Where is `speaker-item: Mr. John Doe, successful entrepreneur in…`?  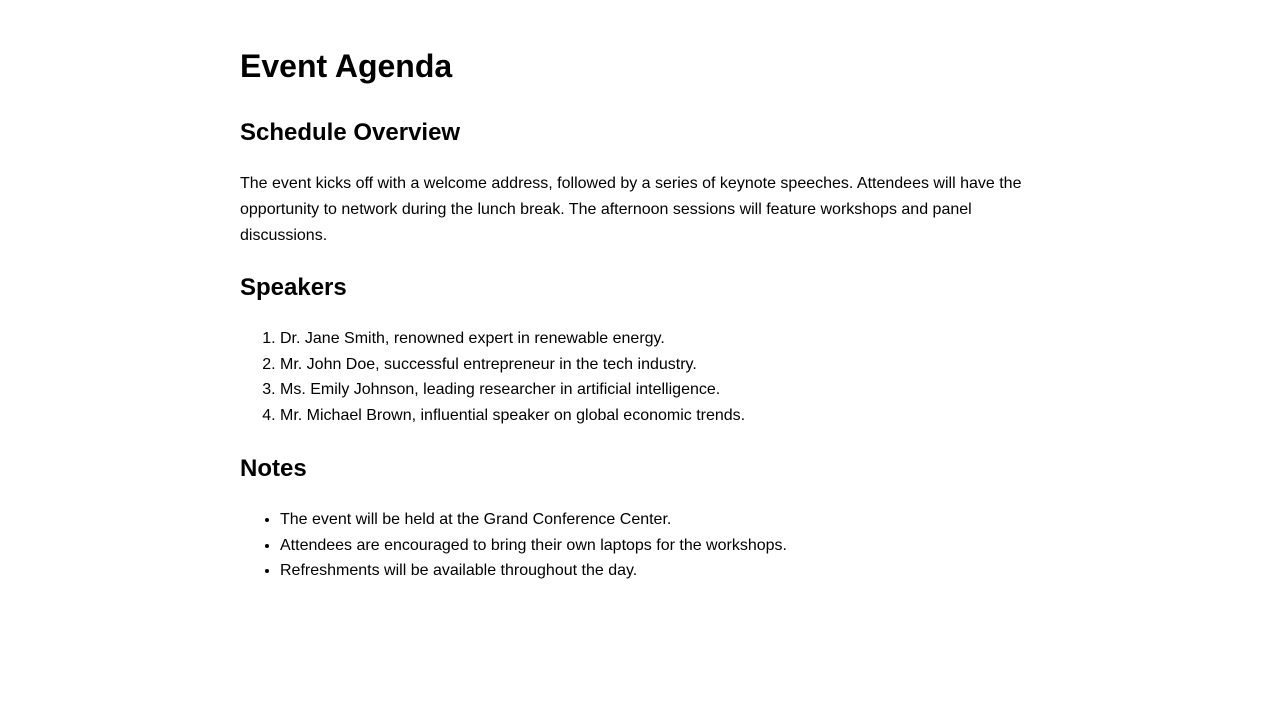
speaker-item: Mr. John Doe, successful entrepreneur in… is located at coordinates (660, 365).